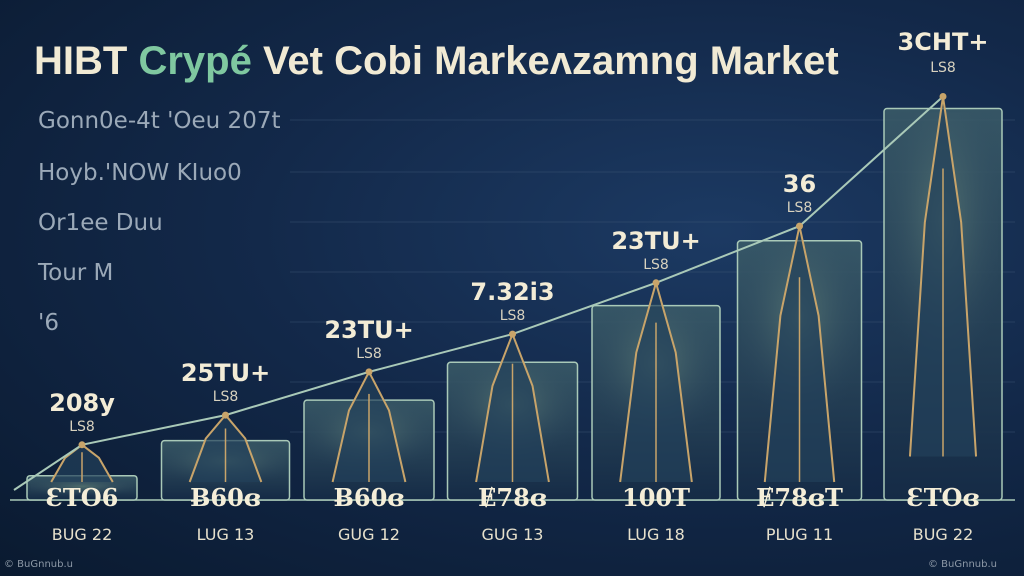 Image resolution: width=1024 pixels, height=576 pixels. I want to click on side-label-4: Tour M, so click(75, 273).